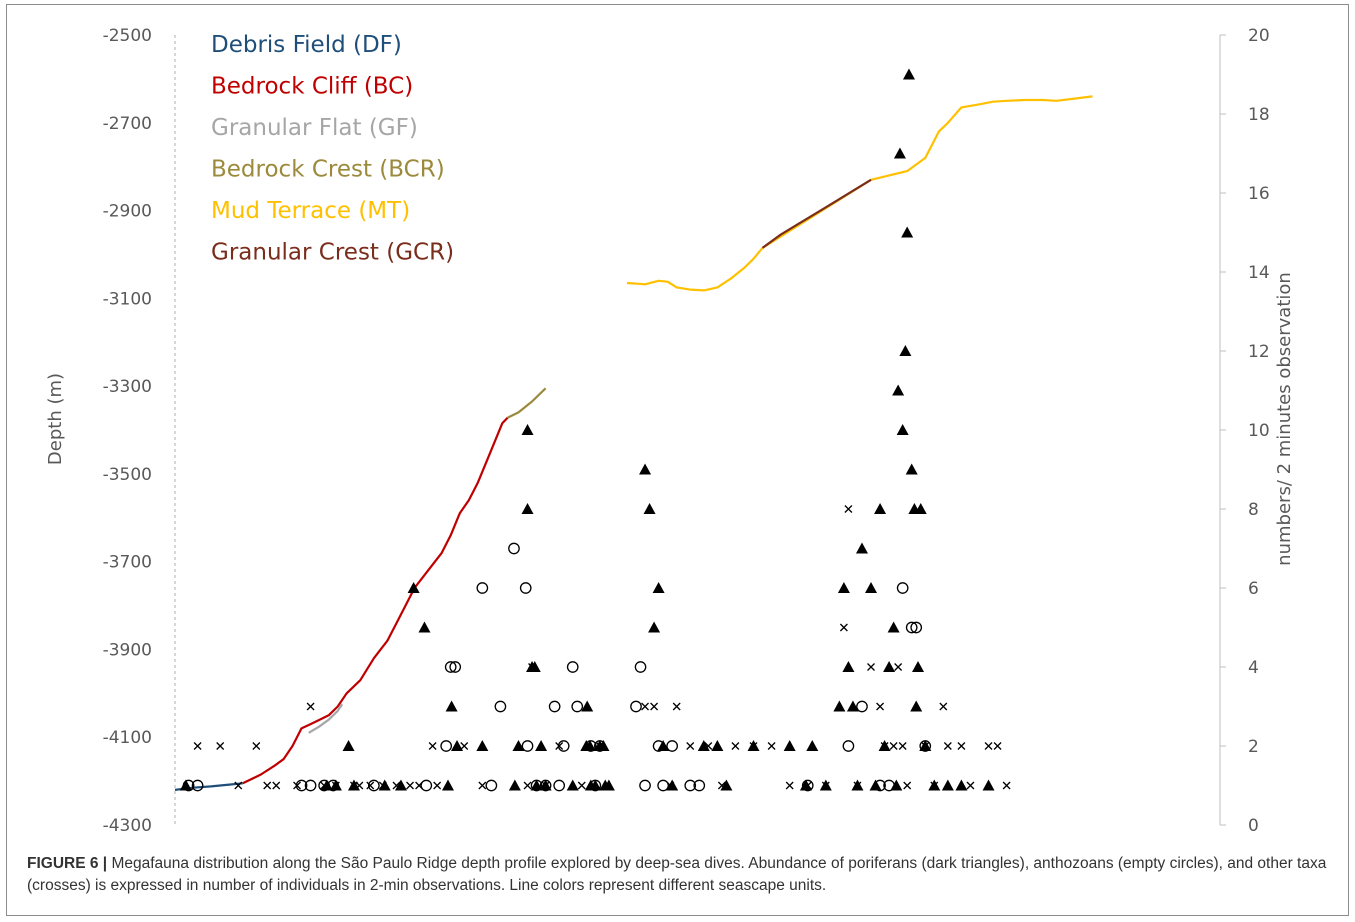  Describe the element at coordinates (1259, 273) in the screenshot. I see `y-right-tick-label: 14` at that location.